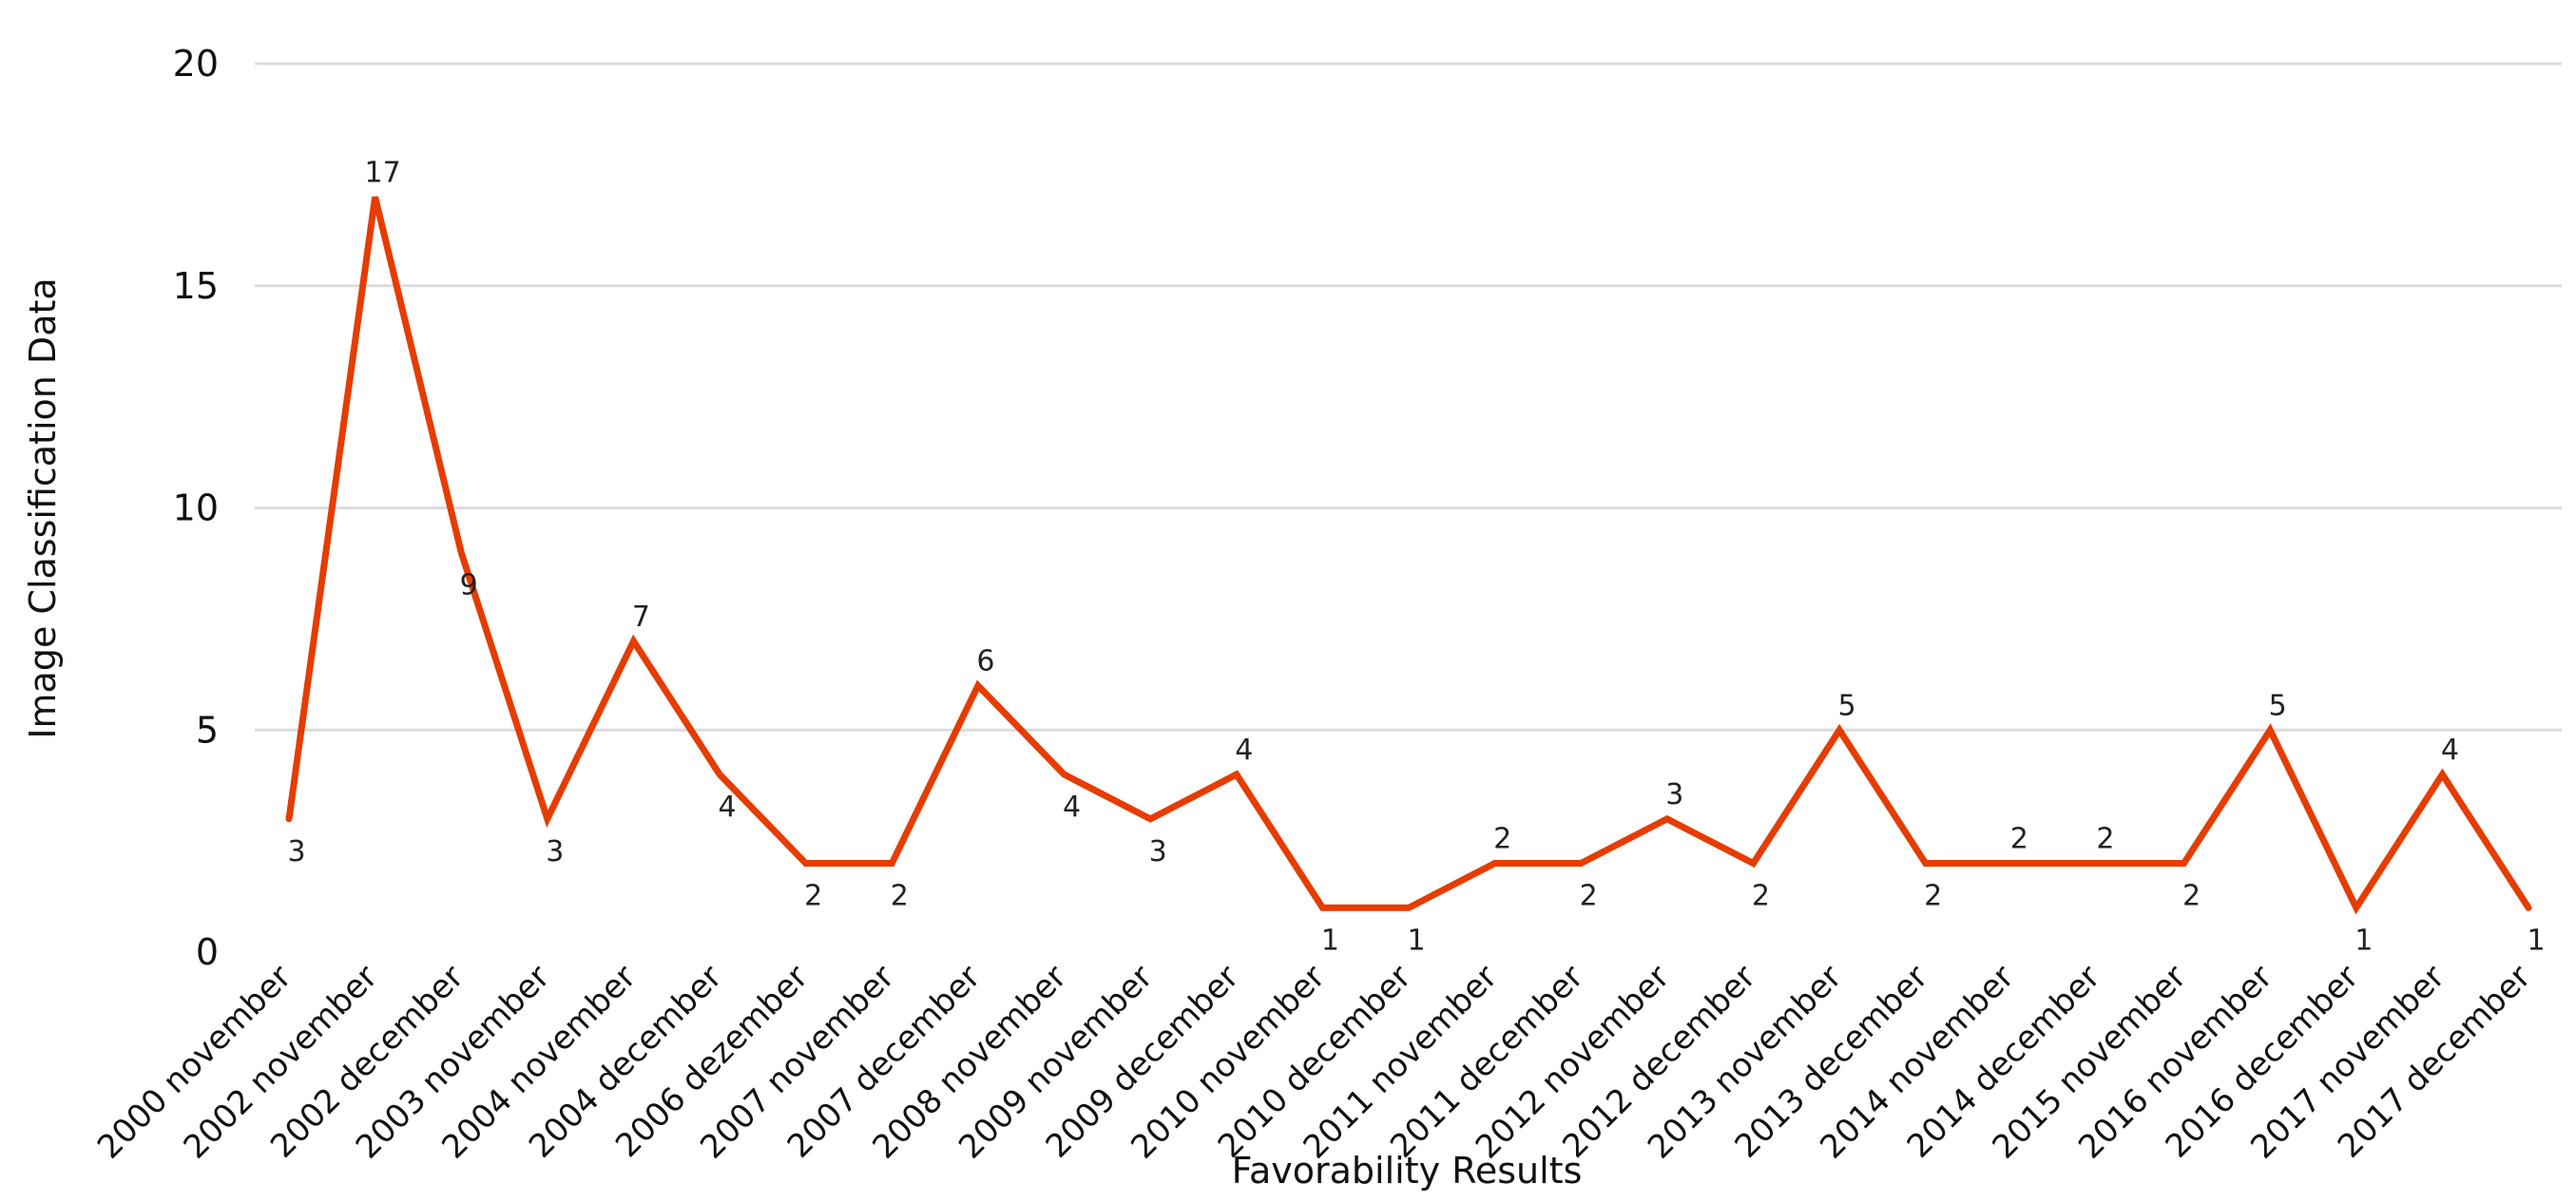  What do you see at coordinates (43, 507) in the screenshot?
I see `y-axis-title: Image Classification Data` at bounding box center [43, 507].